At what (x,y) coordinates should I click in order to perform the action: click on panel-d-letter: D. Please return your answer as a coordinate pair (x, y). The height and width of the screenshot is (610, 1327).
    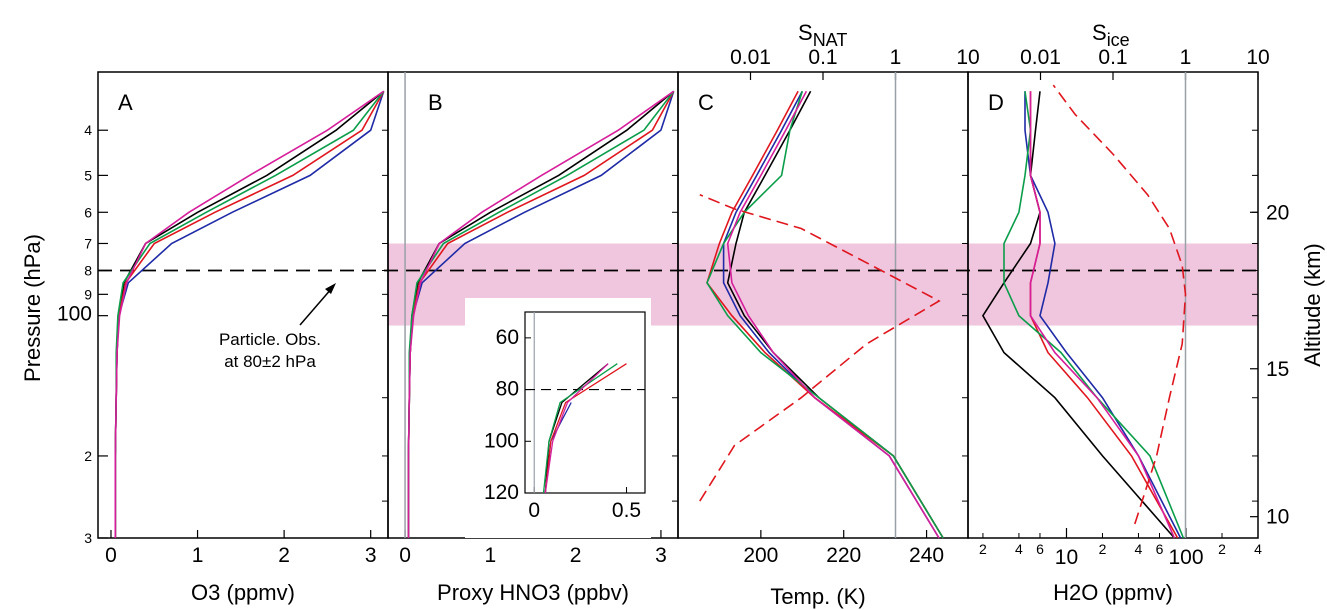
    Looking at the image, I should click on (996, 102).